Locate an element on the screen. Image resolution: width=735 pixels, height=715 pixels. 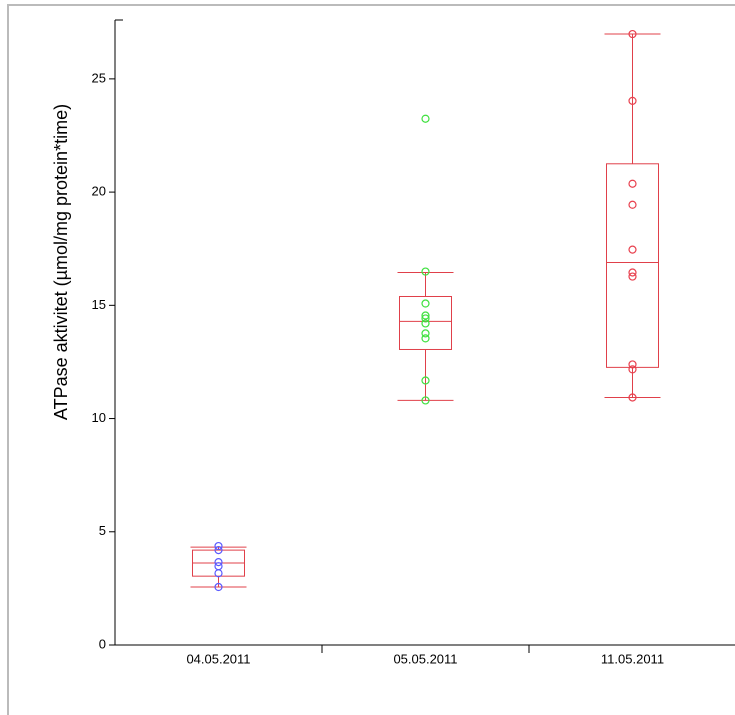
y-axis-label: ATPase aktivitet (µmol/mg protein*time) is located at coordinates (61, 262).